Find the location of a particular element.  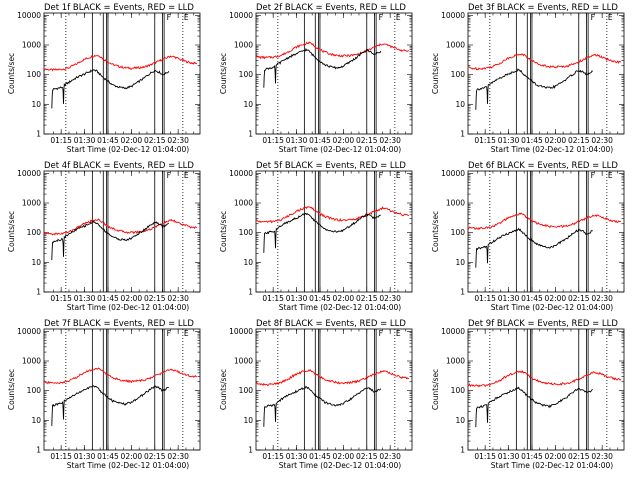

panel-title: Det 7f BLACK = Events, RED = LLD is located at coordinates (119, 324).